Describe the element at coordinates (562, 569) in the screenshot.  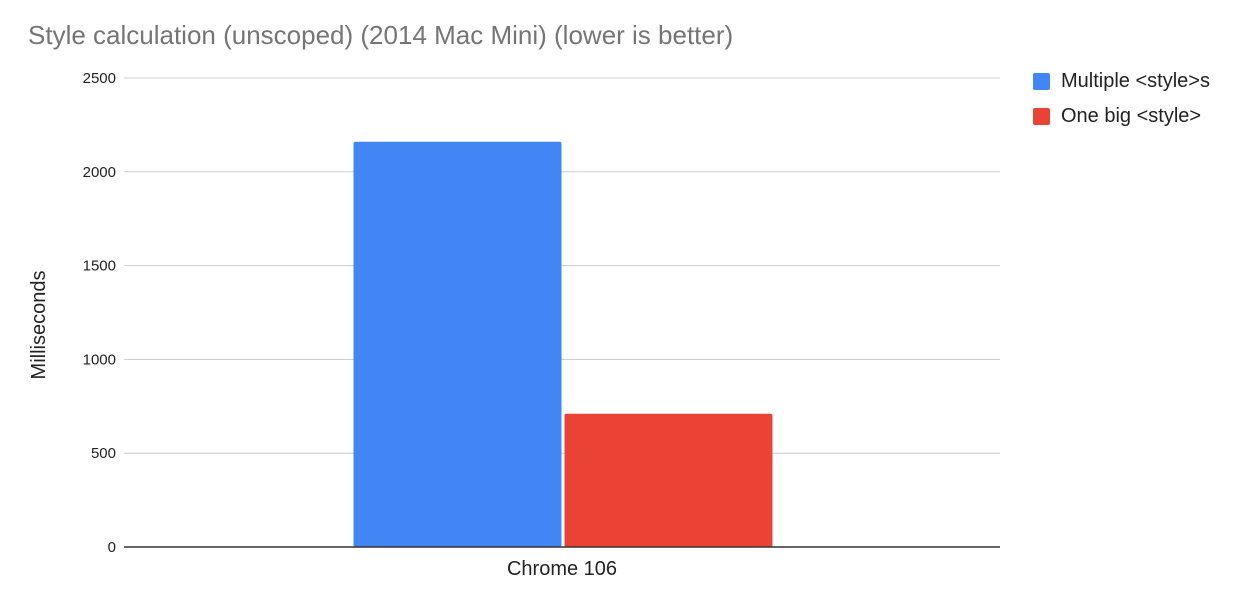
I see `x-tick-label: Chrome 106` at that location.